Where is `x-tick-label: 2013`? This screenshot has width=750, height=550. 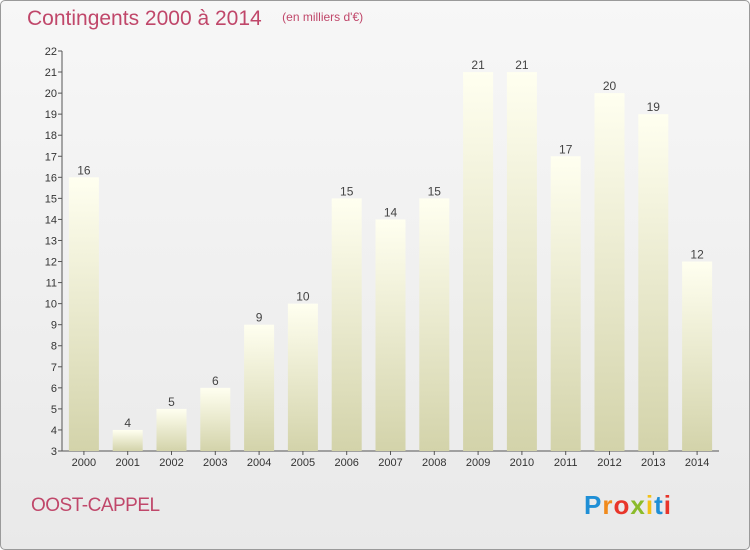 x-tick-label: 2013 is located at coordinates (653, 463).